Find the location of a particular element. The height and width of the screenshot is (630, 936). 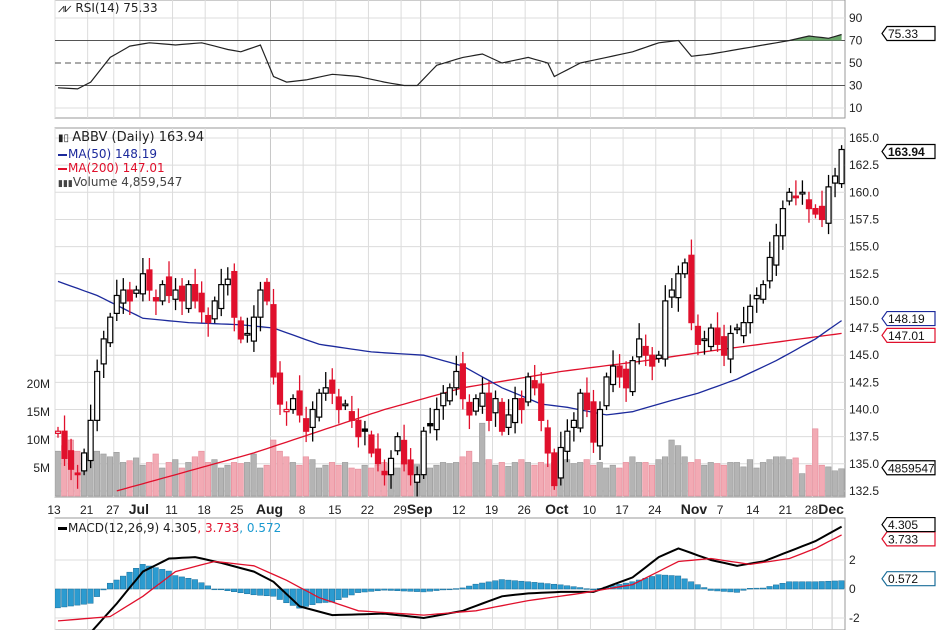

ma200-legend: MA(200) 147.01 is located at coordinates (111, 168).